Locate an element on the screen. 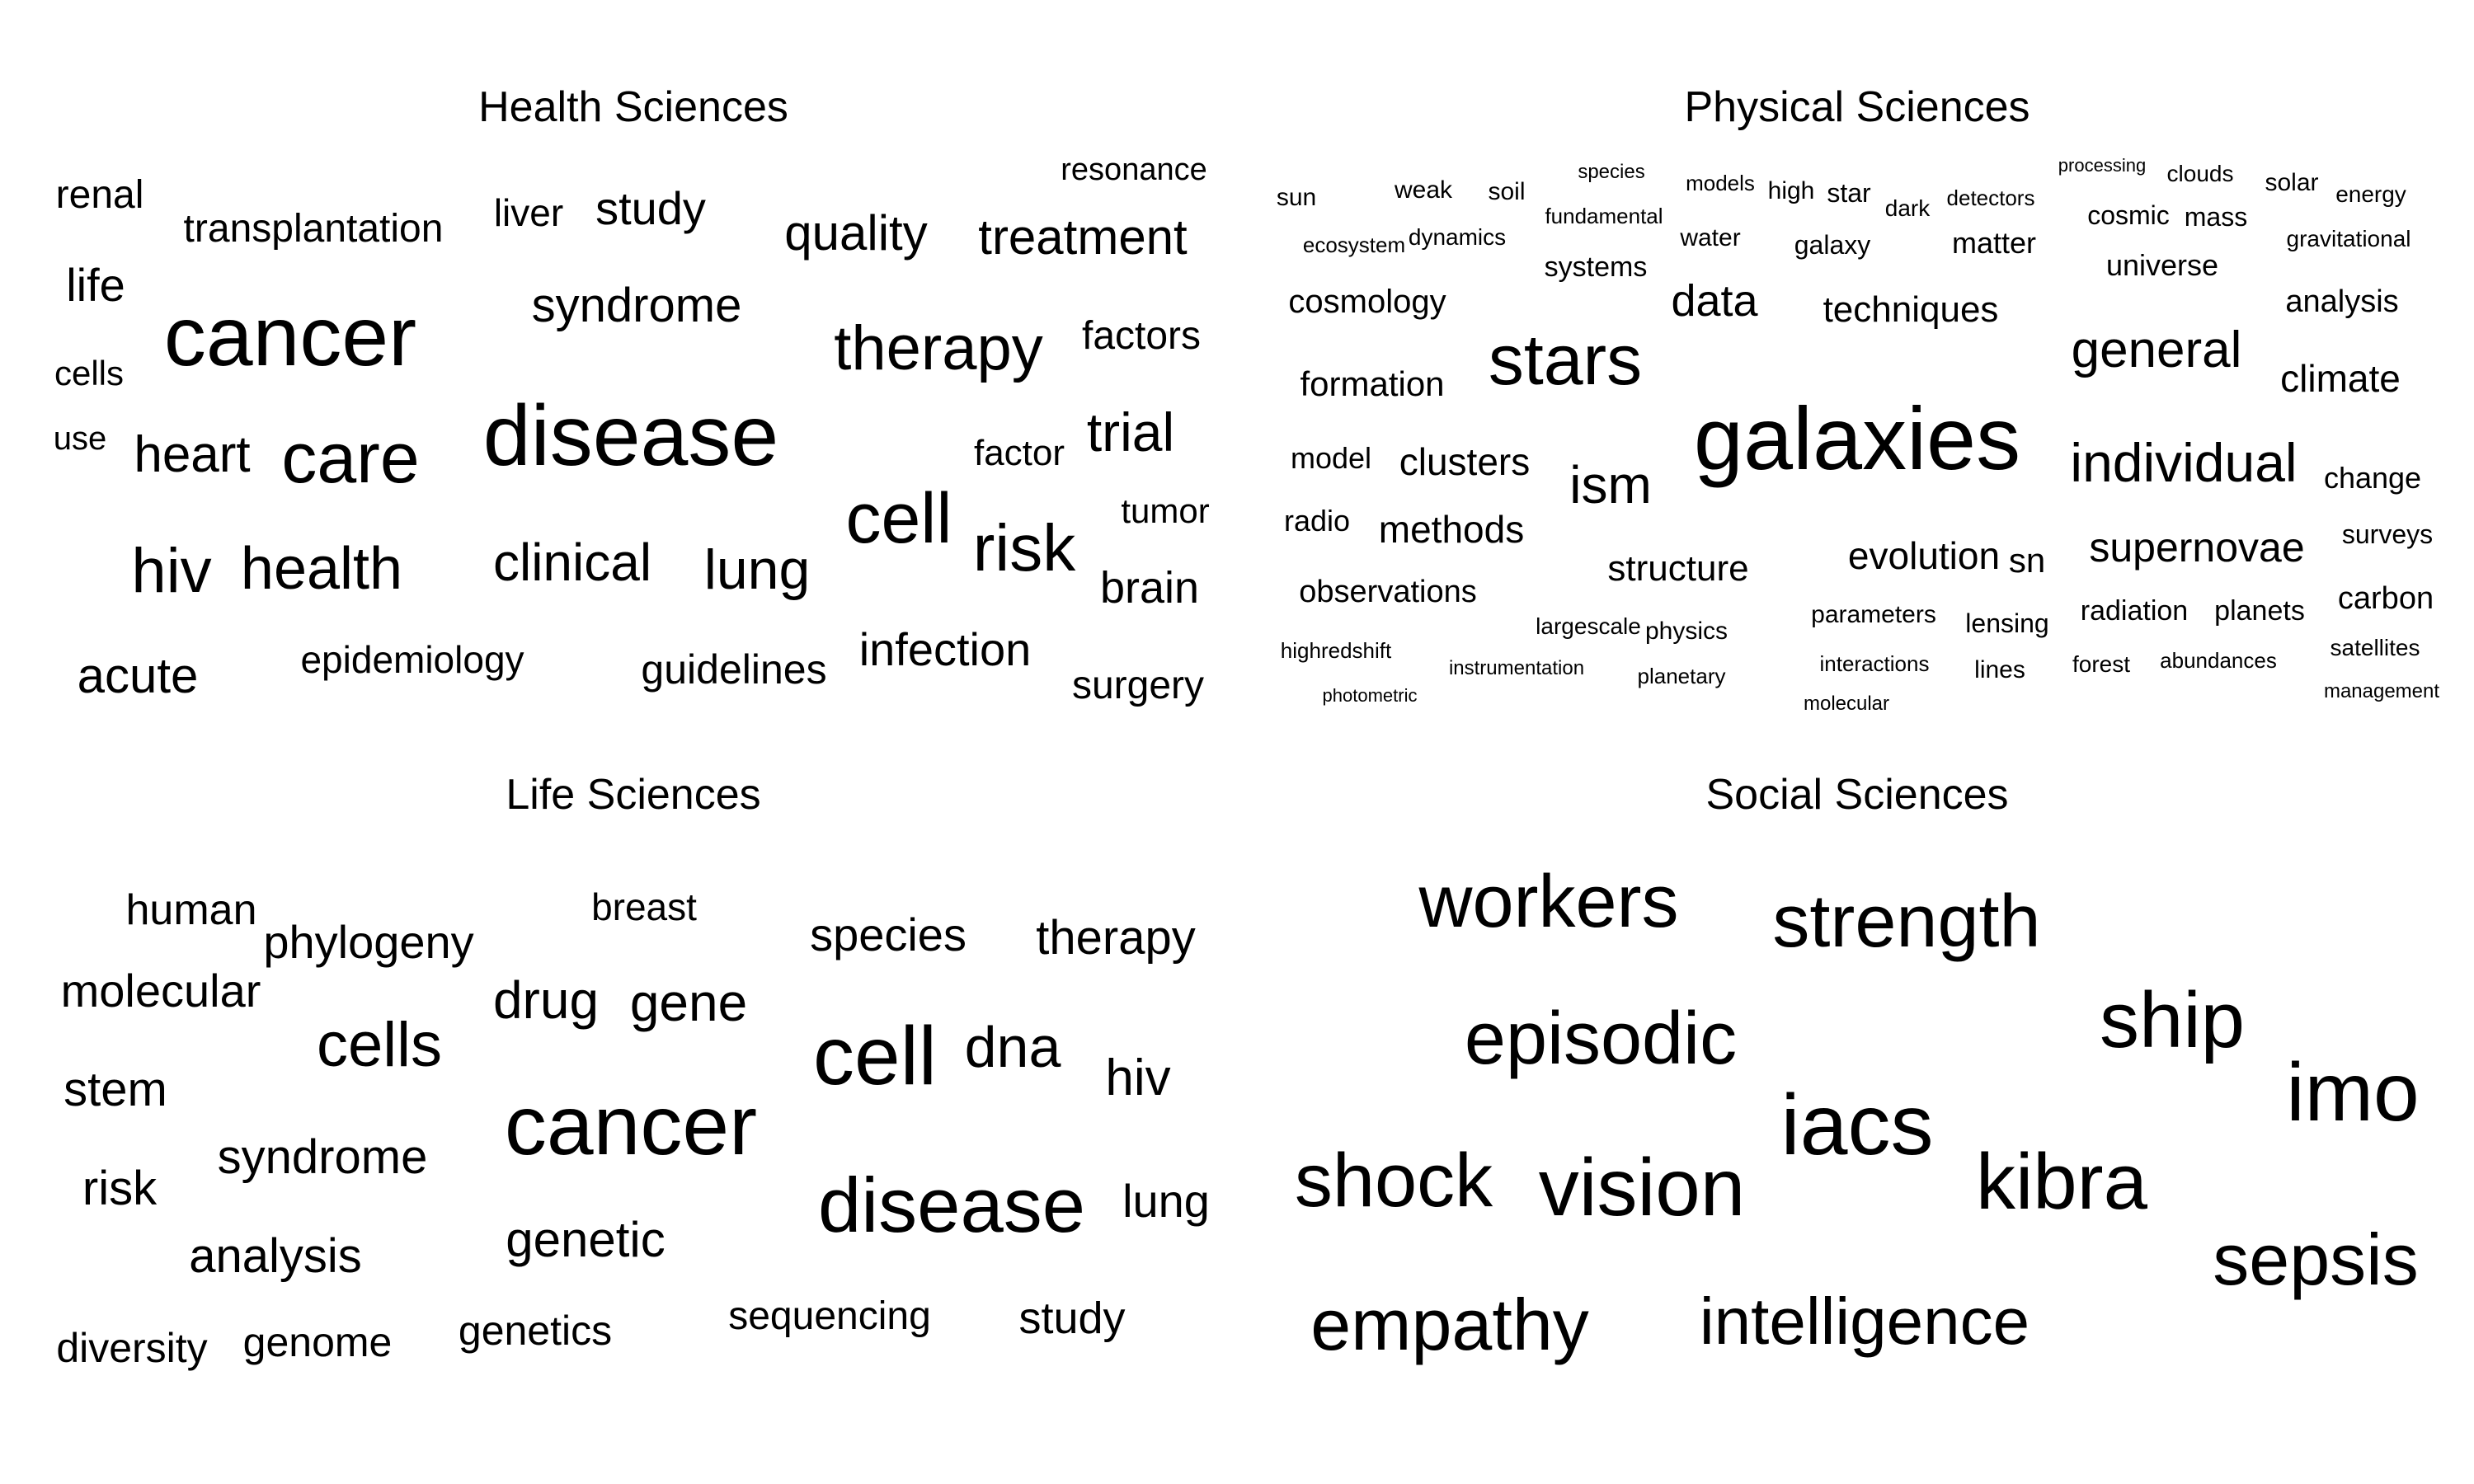  word: gene is located at coordinates (688, 1002).